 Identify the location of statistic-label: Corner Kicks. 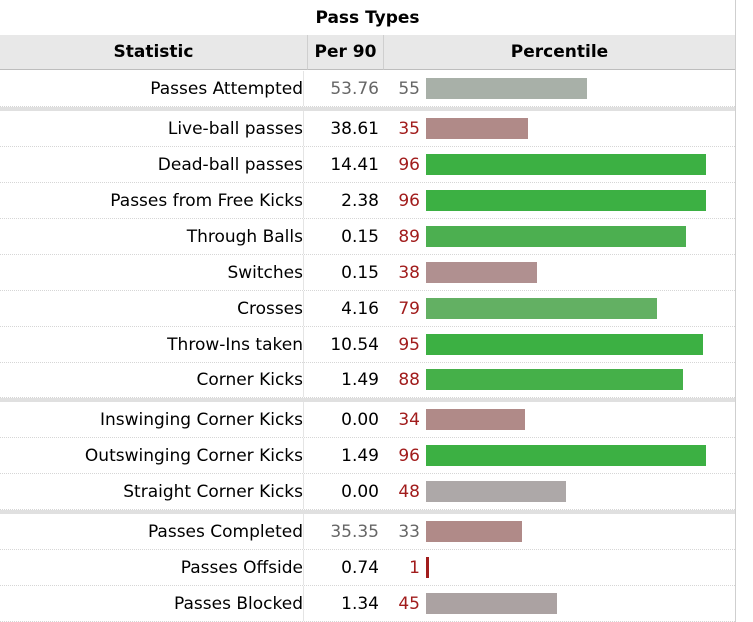
(152, 379).